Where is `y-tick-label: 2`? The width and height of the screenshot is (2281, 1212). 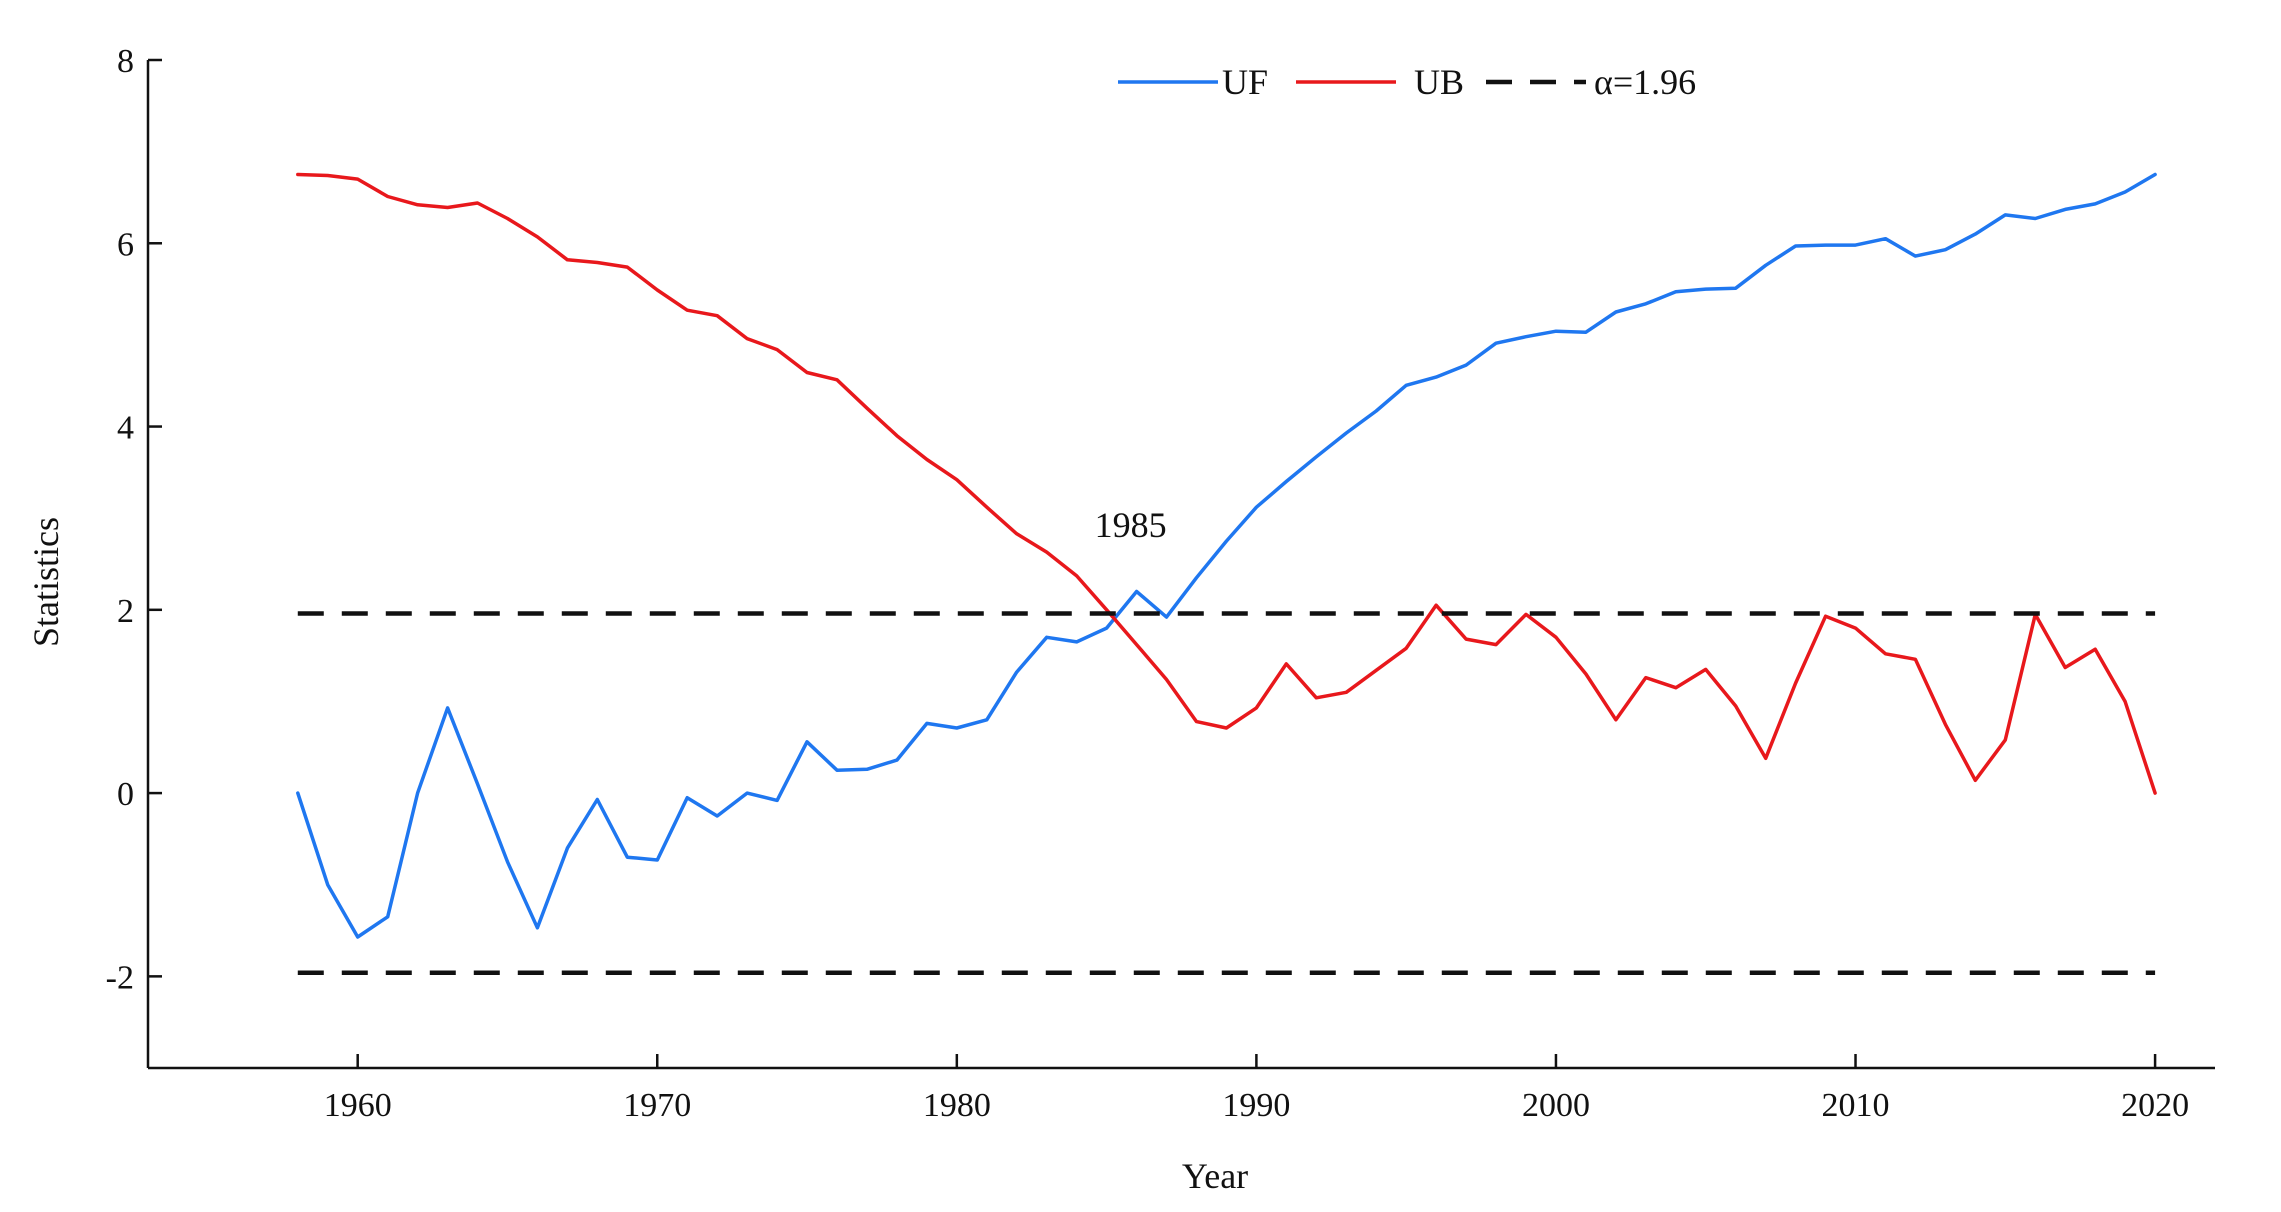
y-tick-label: 2 is located at coordinates (125, 611).